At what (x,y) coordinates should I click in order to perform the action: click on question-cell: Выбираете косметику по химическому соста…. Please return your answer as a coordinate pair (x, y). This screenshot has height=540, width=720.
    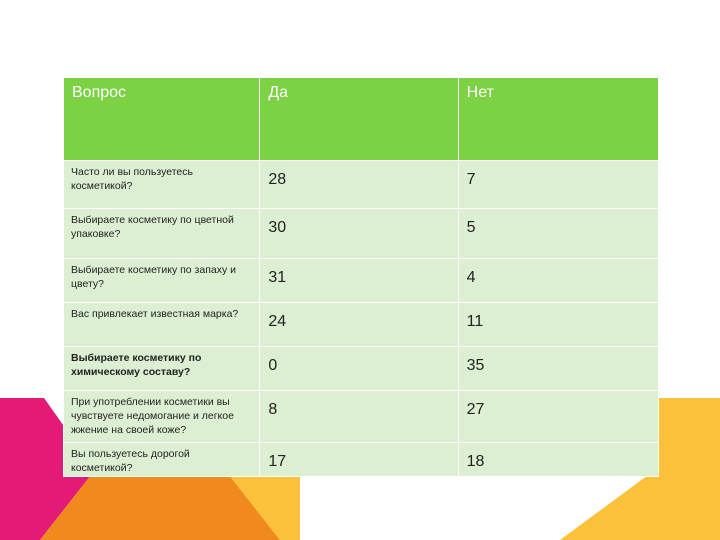
    Looking at the image, I should click on (161, 368).